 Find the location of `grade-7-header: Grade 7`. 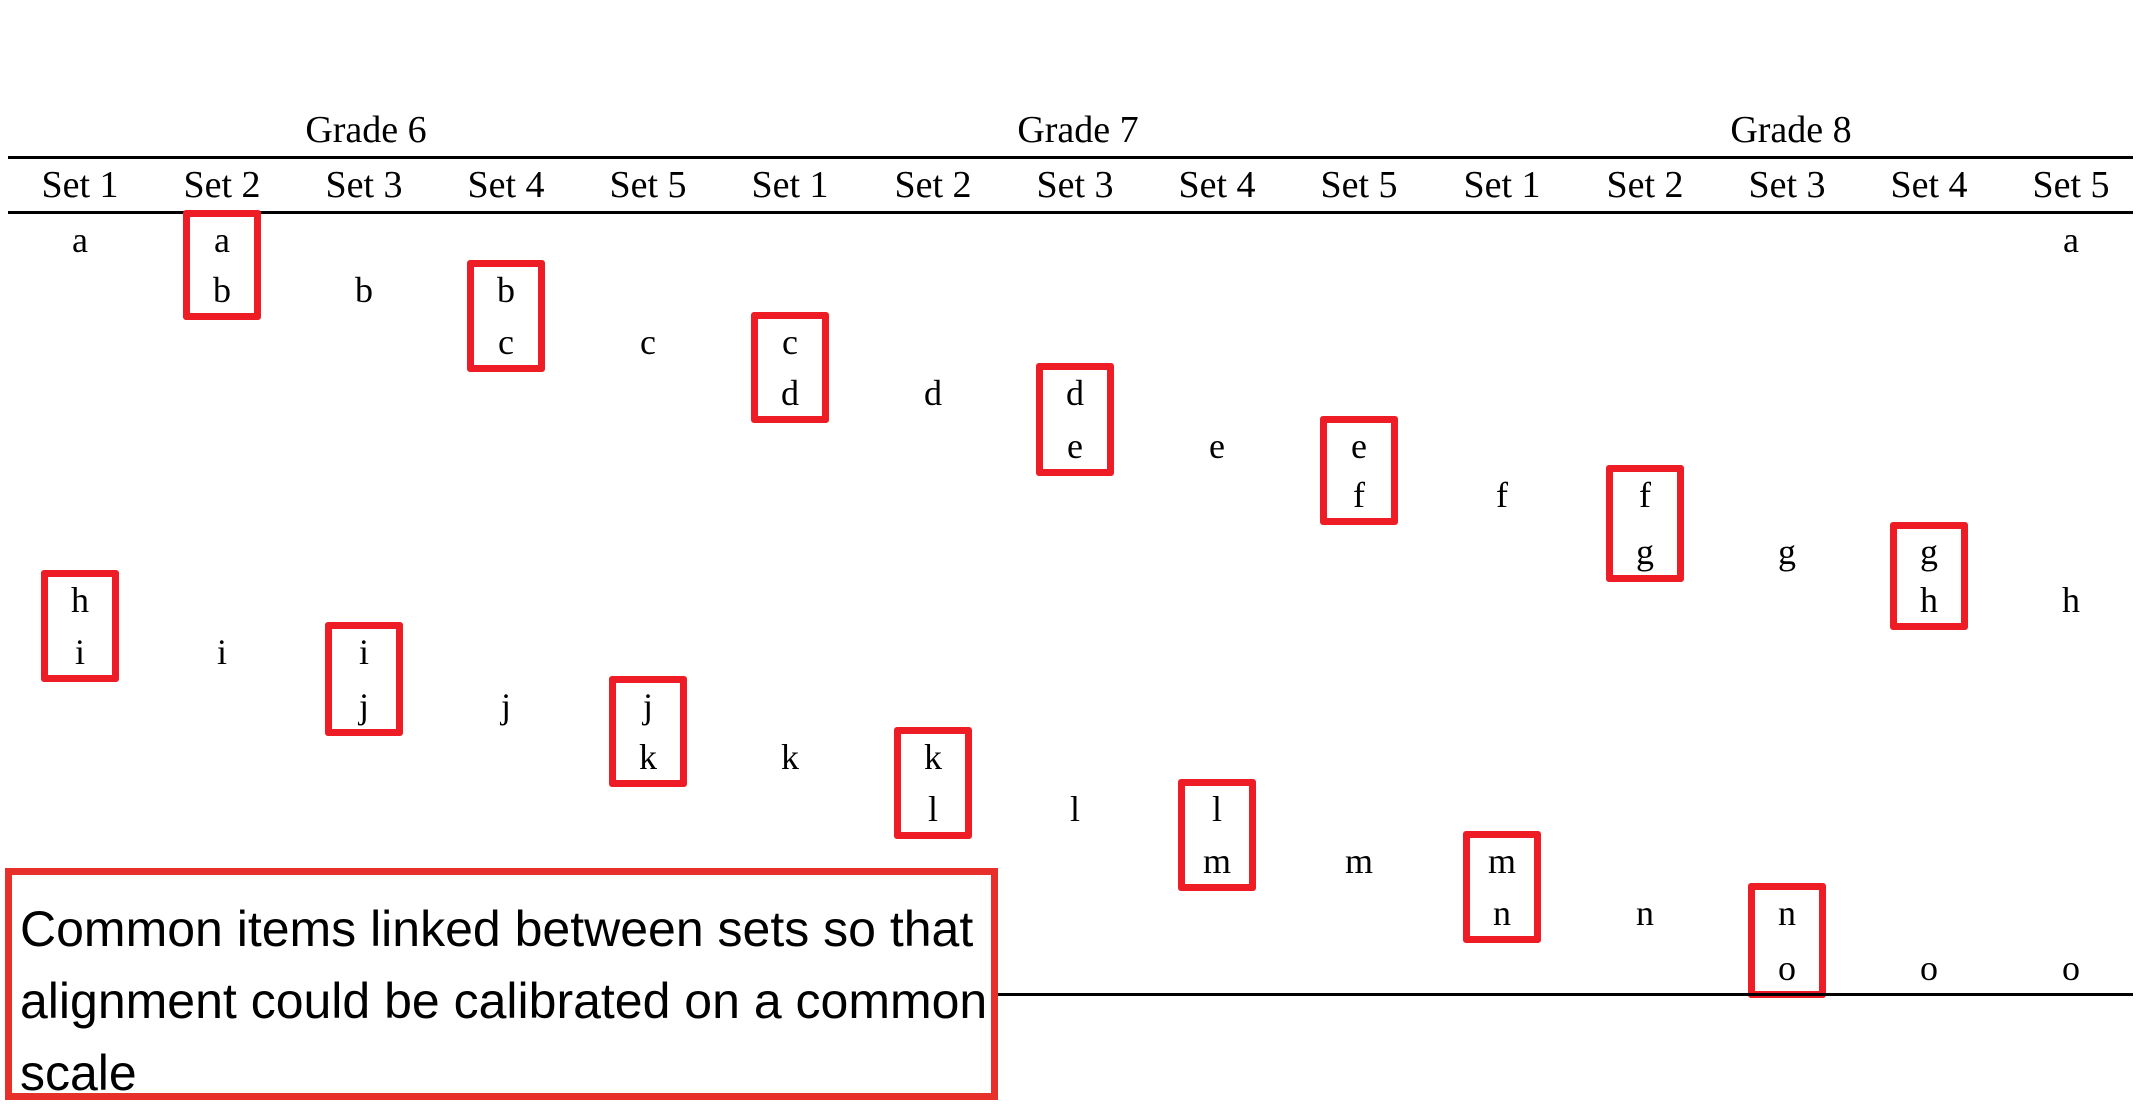

grade-7-header: Grade 7 is located at coordinates (1078, 130).